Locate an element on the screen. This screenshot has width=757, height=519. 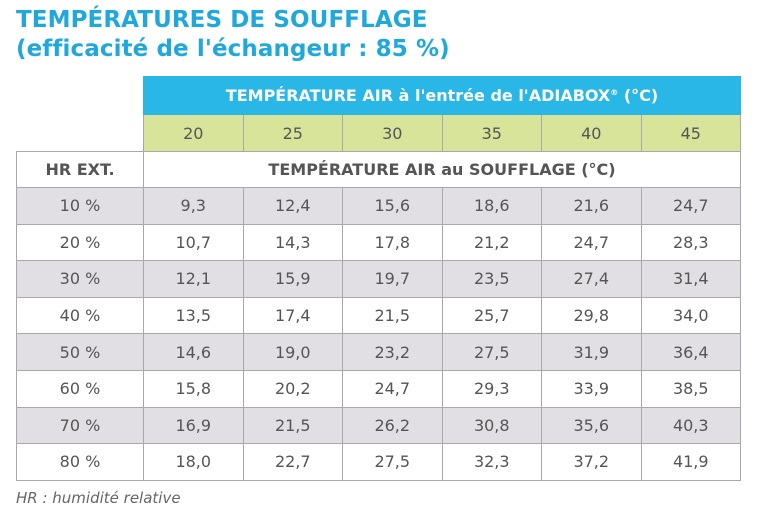
inlet-temps-row: 20 25 30 35 40 45 is located at coordinates (378, 133).